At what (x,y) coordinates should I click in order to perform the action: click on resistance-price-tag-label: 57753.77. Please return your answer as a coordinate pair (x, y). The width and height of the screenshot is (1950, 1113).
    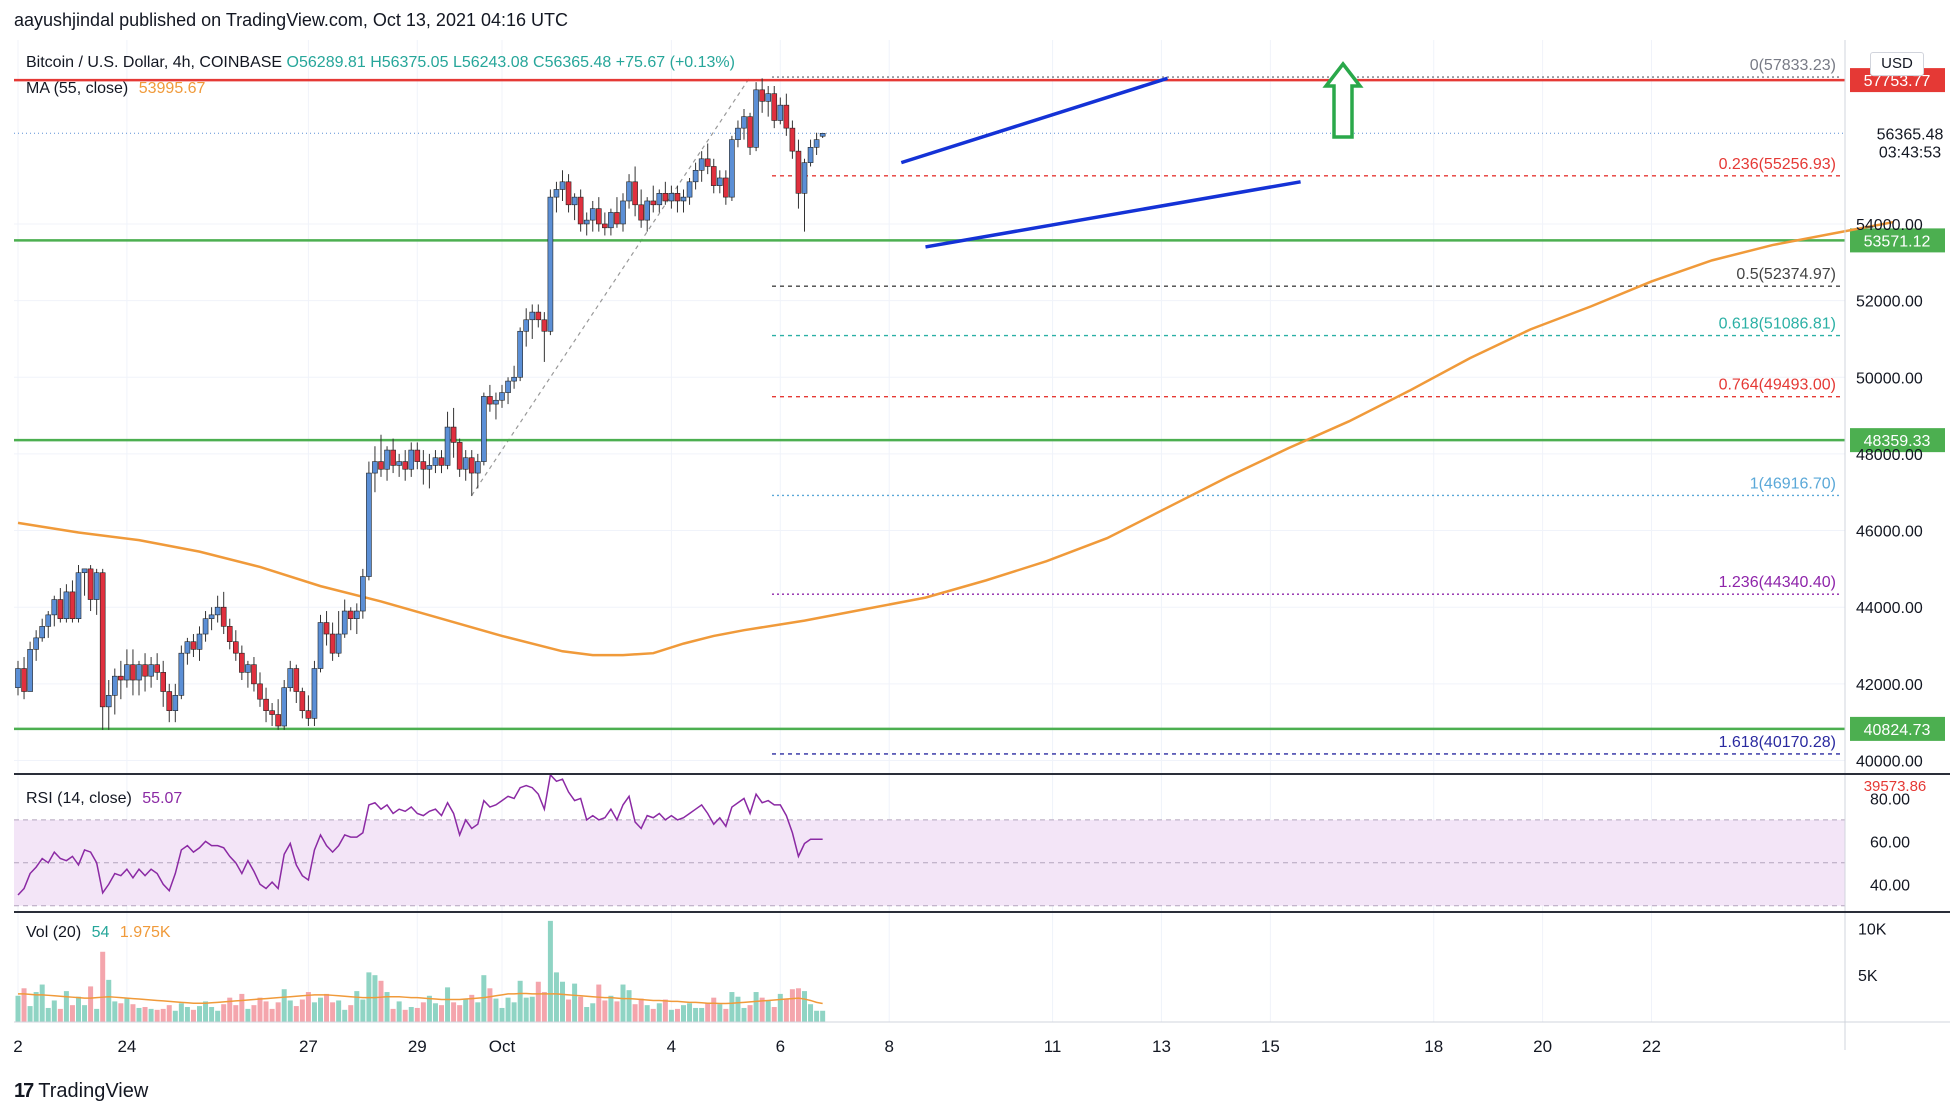
    Looking at the image, I should click on (1897, 81).